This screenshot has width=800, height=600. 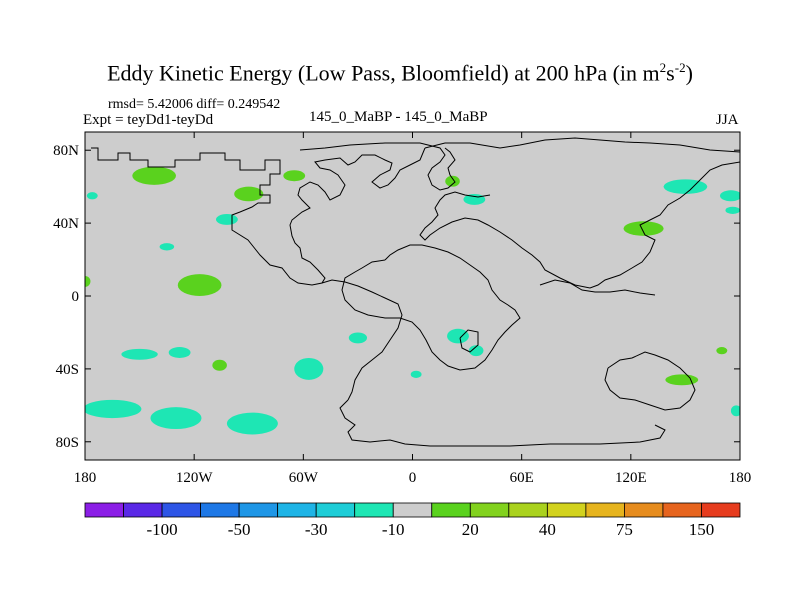 What do you see at coordinates (579, 213) in the screenshot?
I see `coastline-eurasia` at bounding box center [579, 213].